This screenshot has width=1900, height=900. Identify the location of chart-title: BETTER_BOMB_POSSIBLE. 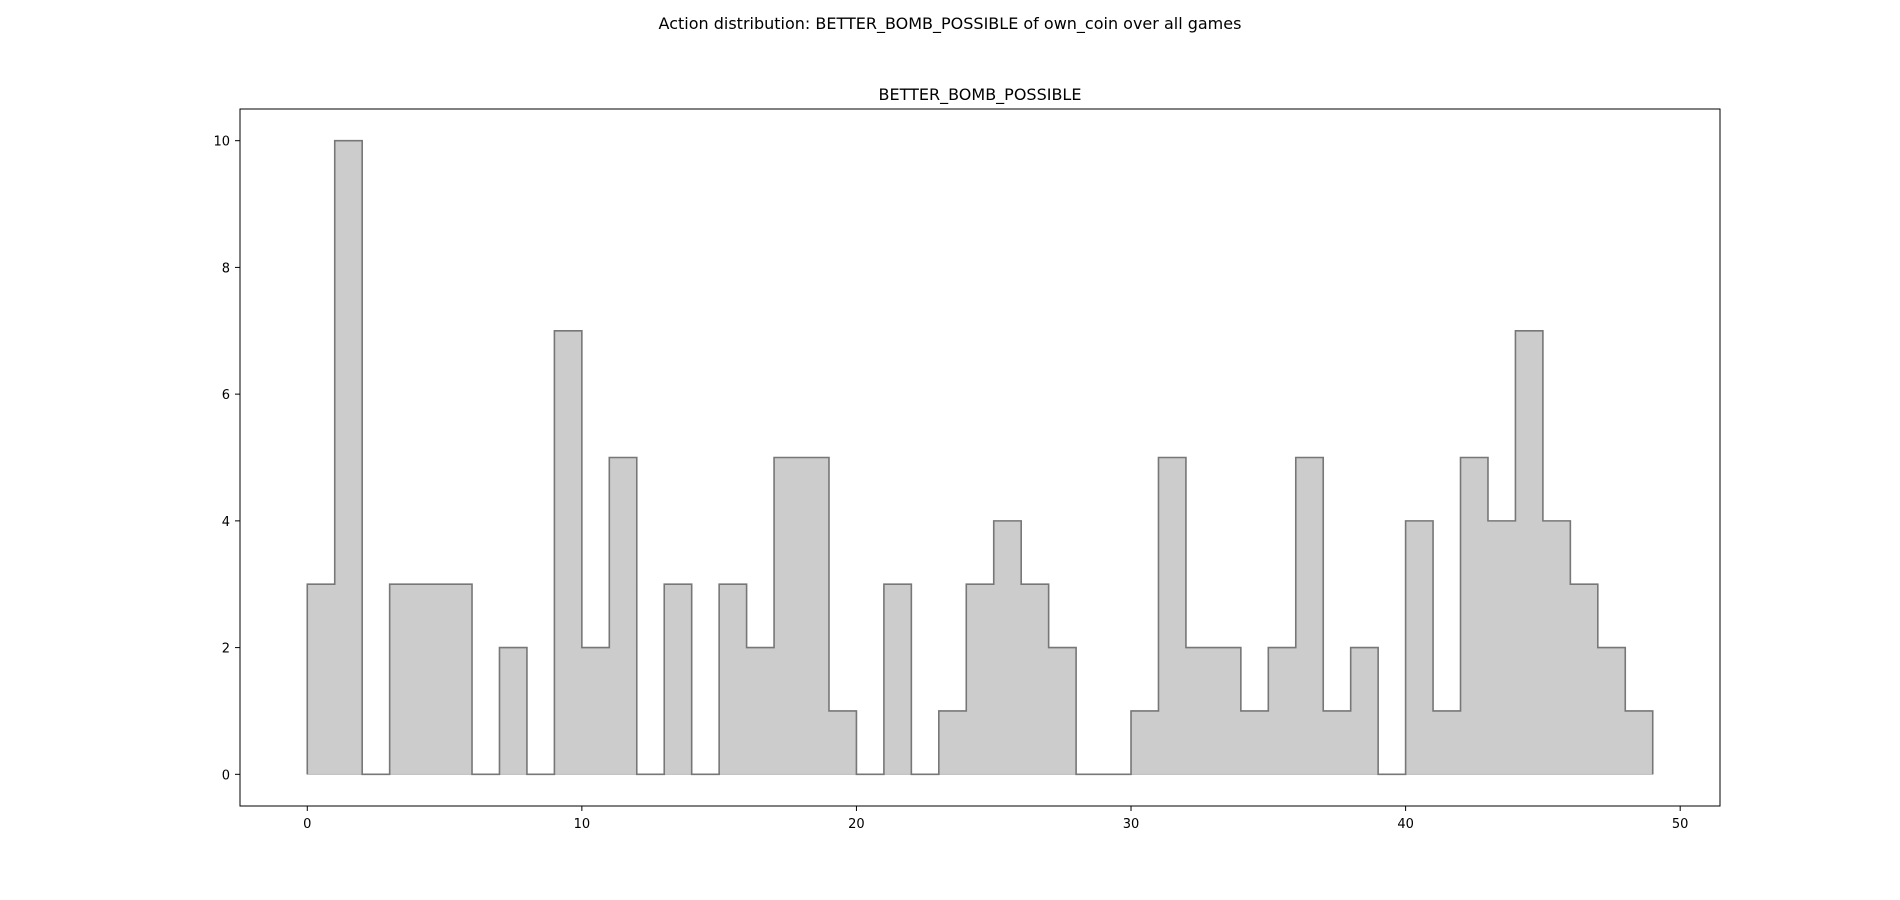
(980, 95).